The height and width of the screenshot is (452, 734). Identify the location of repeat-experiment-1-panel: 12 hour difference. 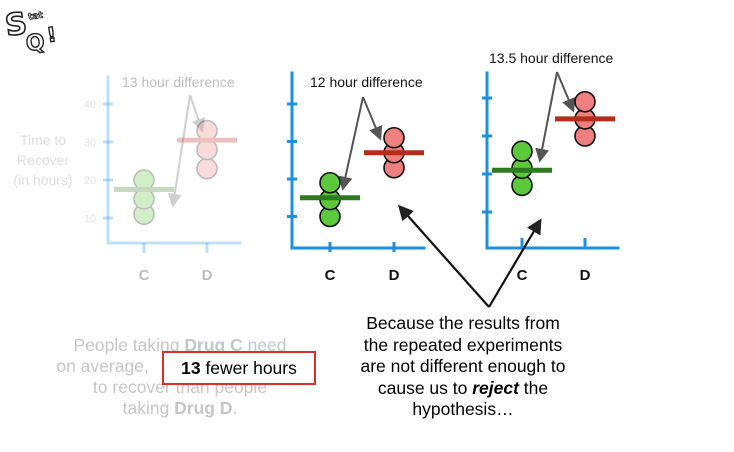
(358, 160).